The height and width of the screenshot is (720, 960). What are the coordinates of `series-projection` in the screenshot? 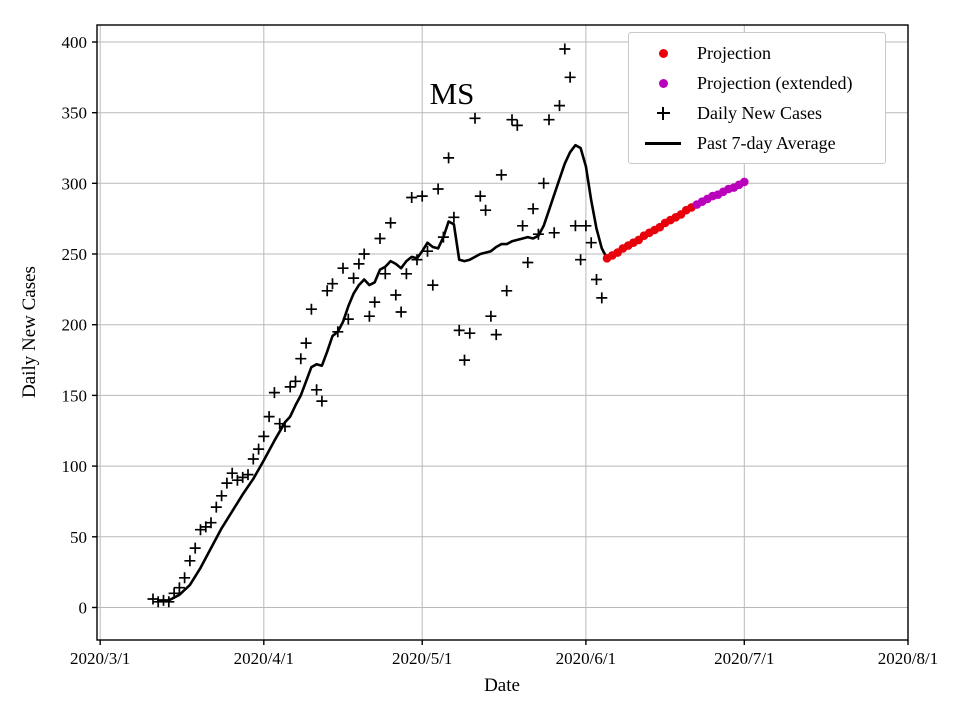 It's located at (649, 233).